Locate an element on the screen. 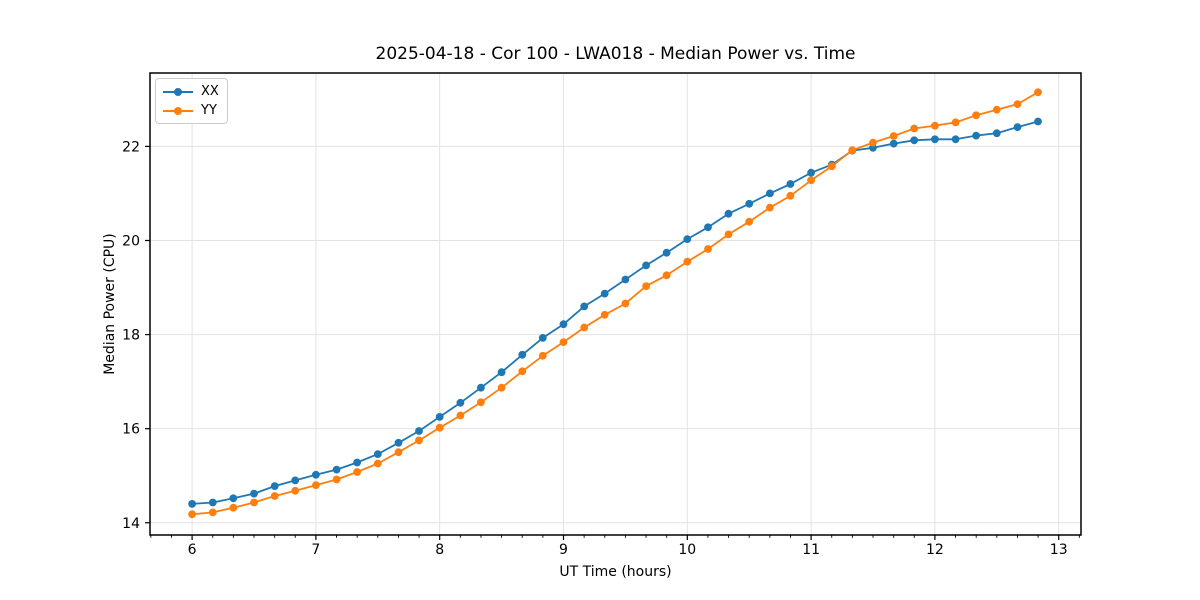 The image size is (1200, 600). y-tick-label: 14 is located at coordinates (131, 524).